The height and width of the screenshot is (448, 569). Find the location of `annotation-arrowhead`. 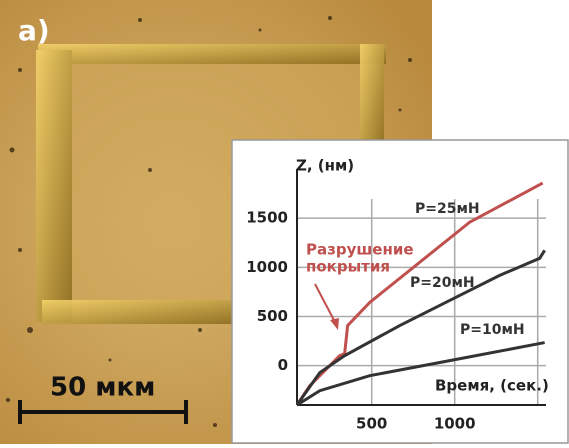

annotation-arrowhead is located at coordinates (334, 324).